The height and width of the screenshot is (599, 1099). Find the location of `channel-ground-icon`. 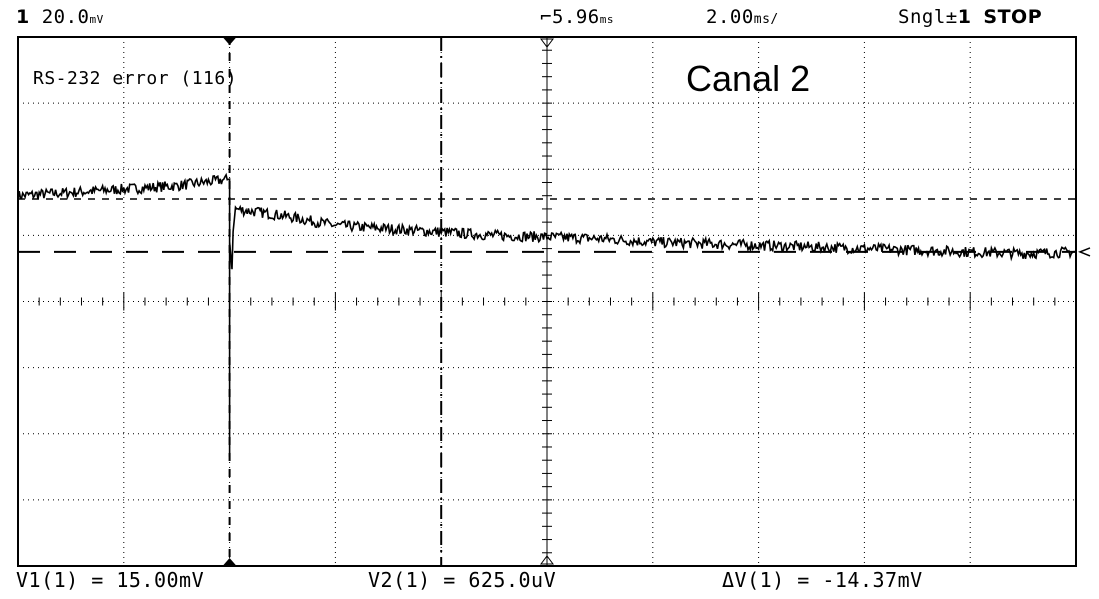

channel-ground-icon is located at coordinates (1084, 252).